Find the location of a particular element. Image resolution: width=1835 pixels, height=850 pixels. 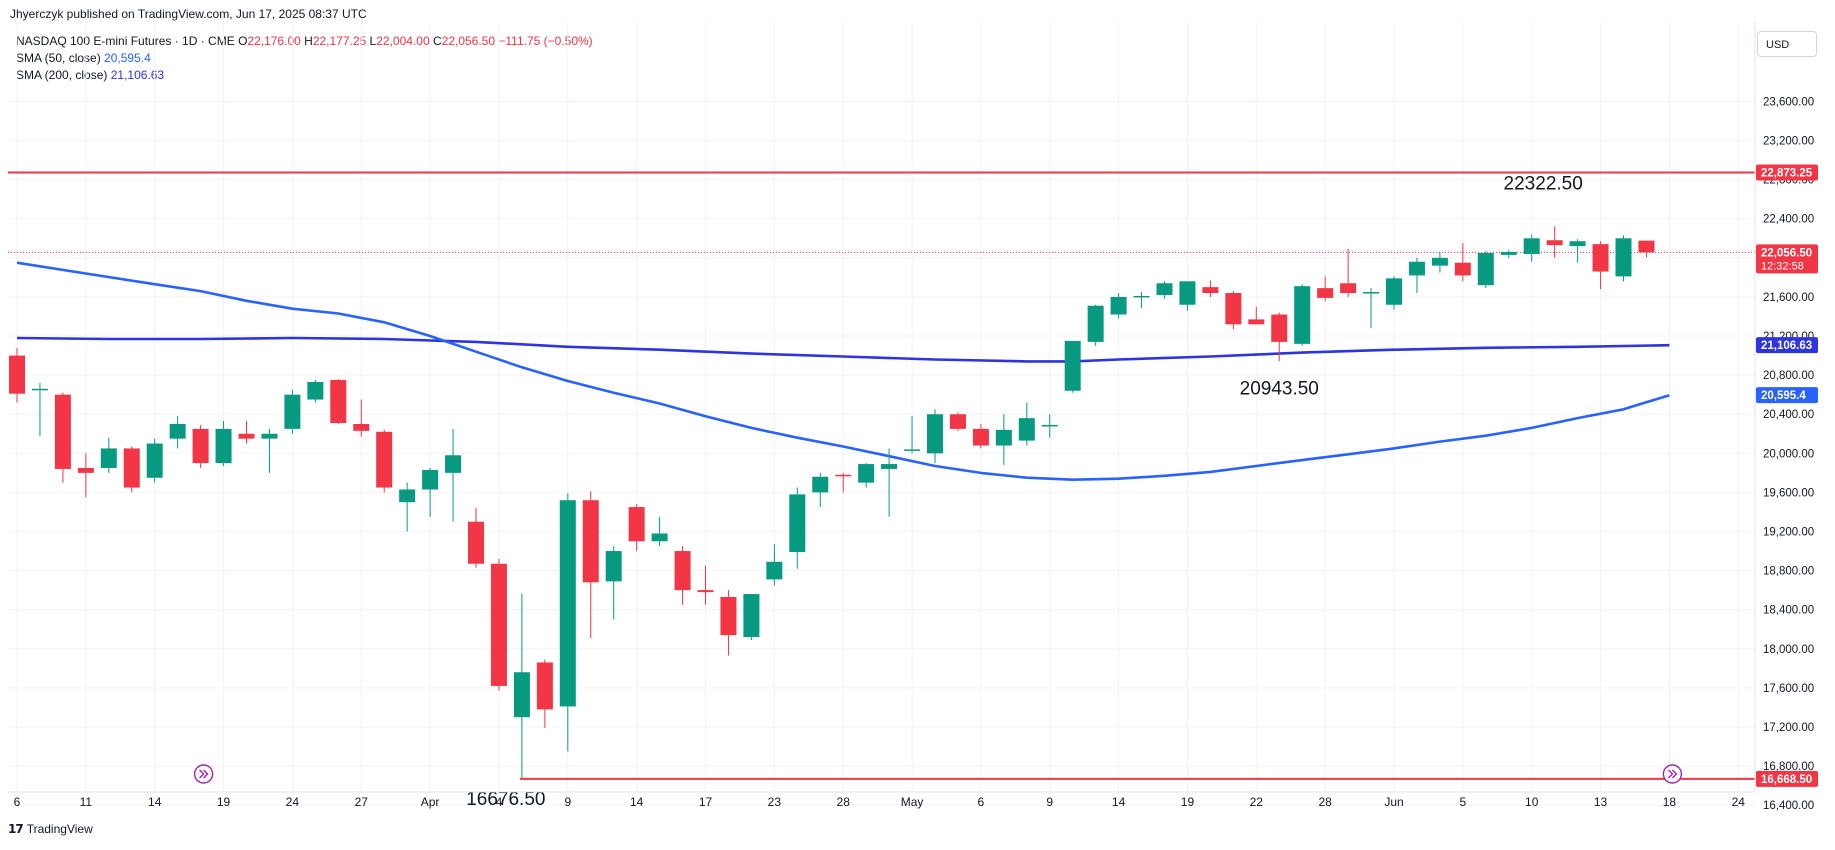

x-tick-label: 18 is located at coordinates (1670, 802).